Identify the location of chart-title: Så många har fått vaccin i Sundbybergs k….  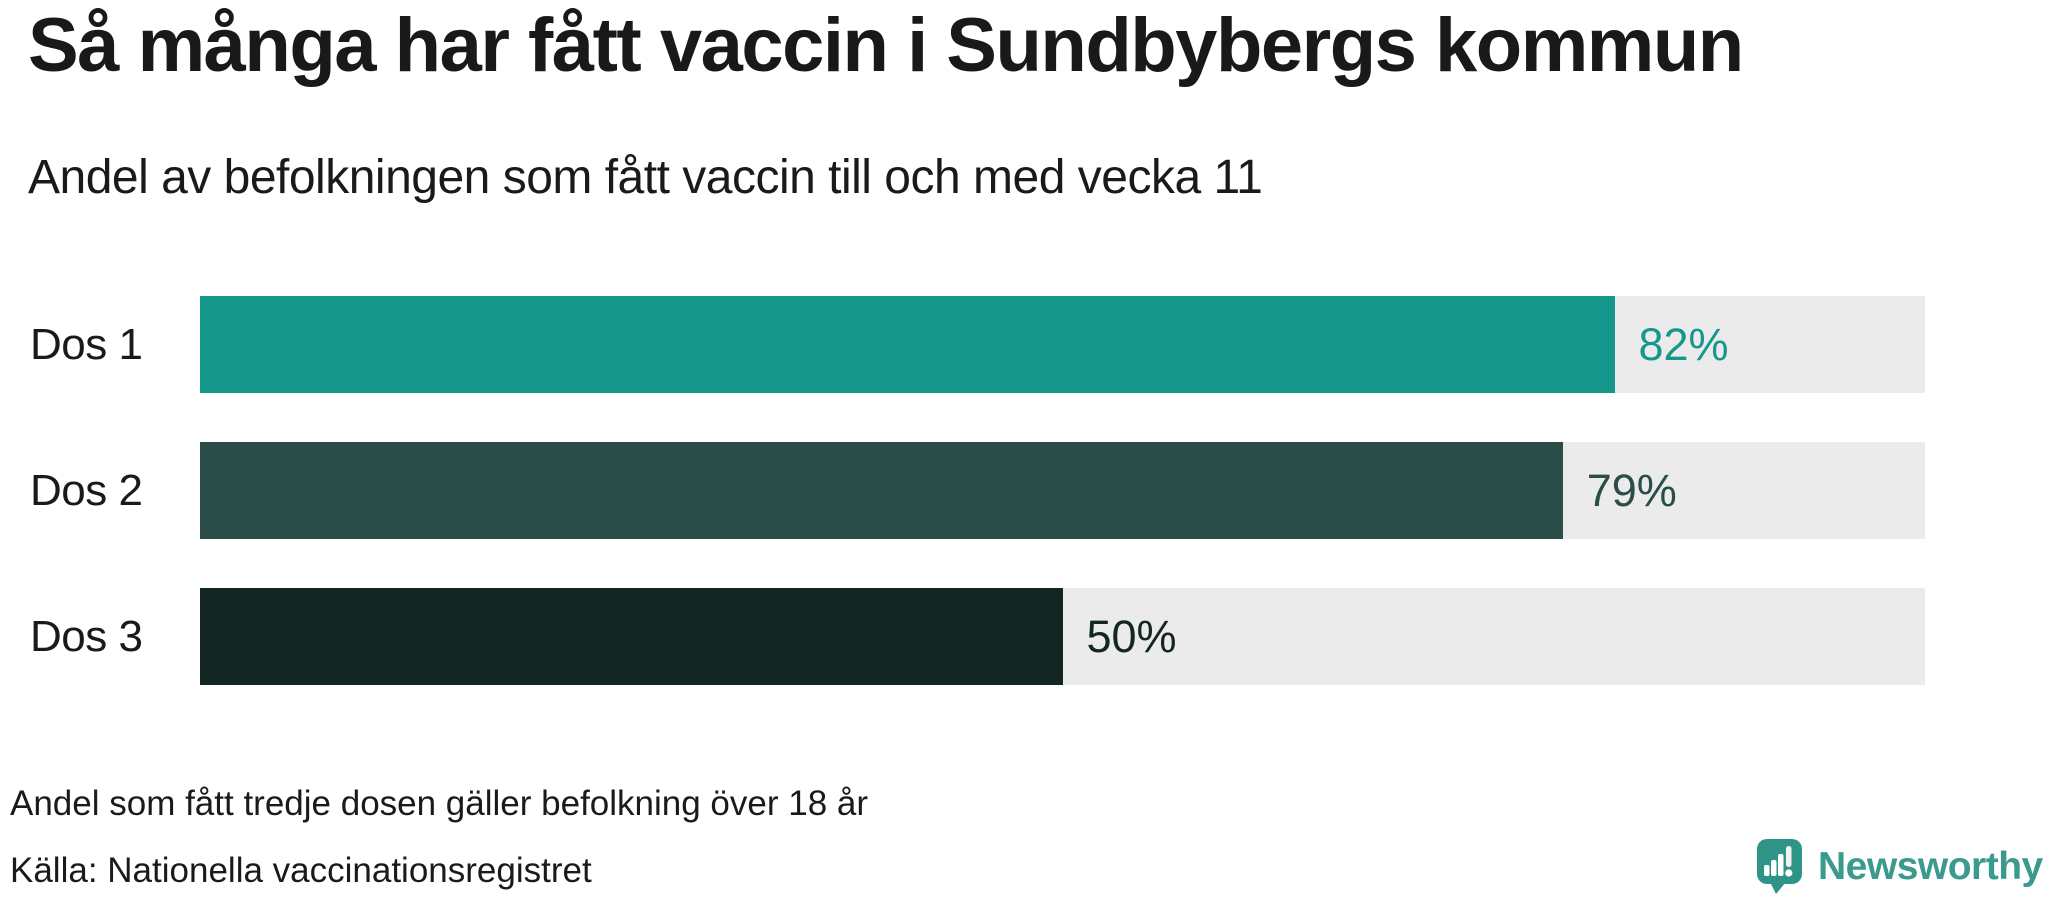
(886, 45).